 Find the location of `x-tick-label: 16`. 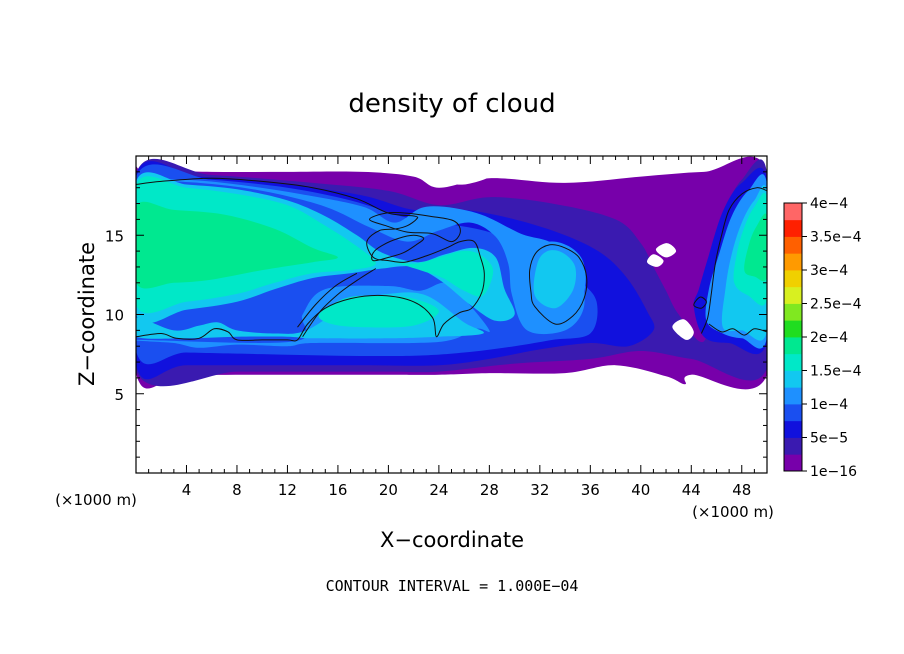

x-tick-label: 16 is located at coordinates (337, 490).